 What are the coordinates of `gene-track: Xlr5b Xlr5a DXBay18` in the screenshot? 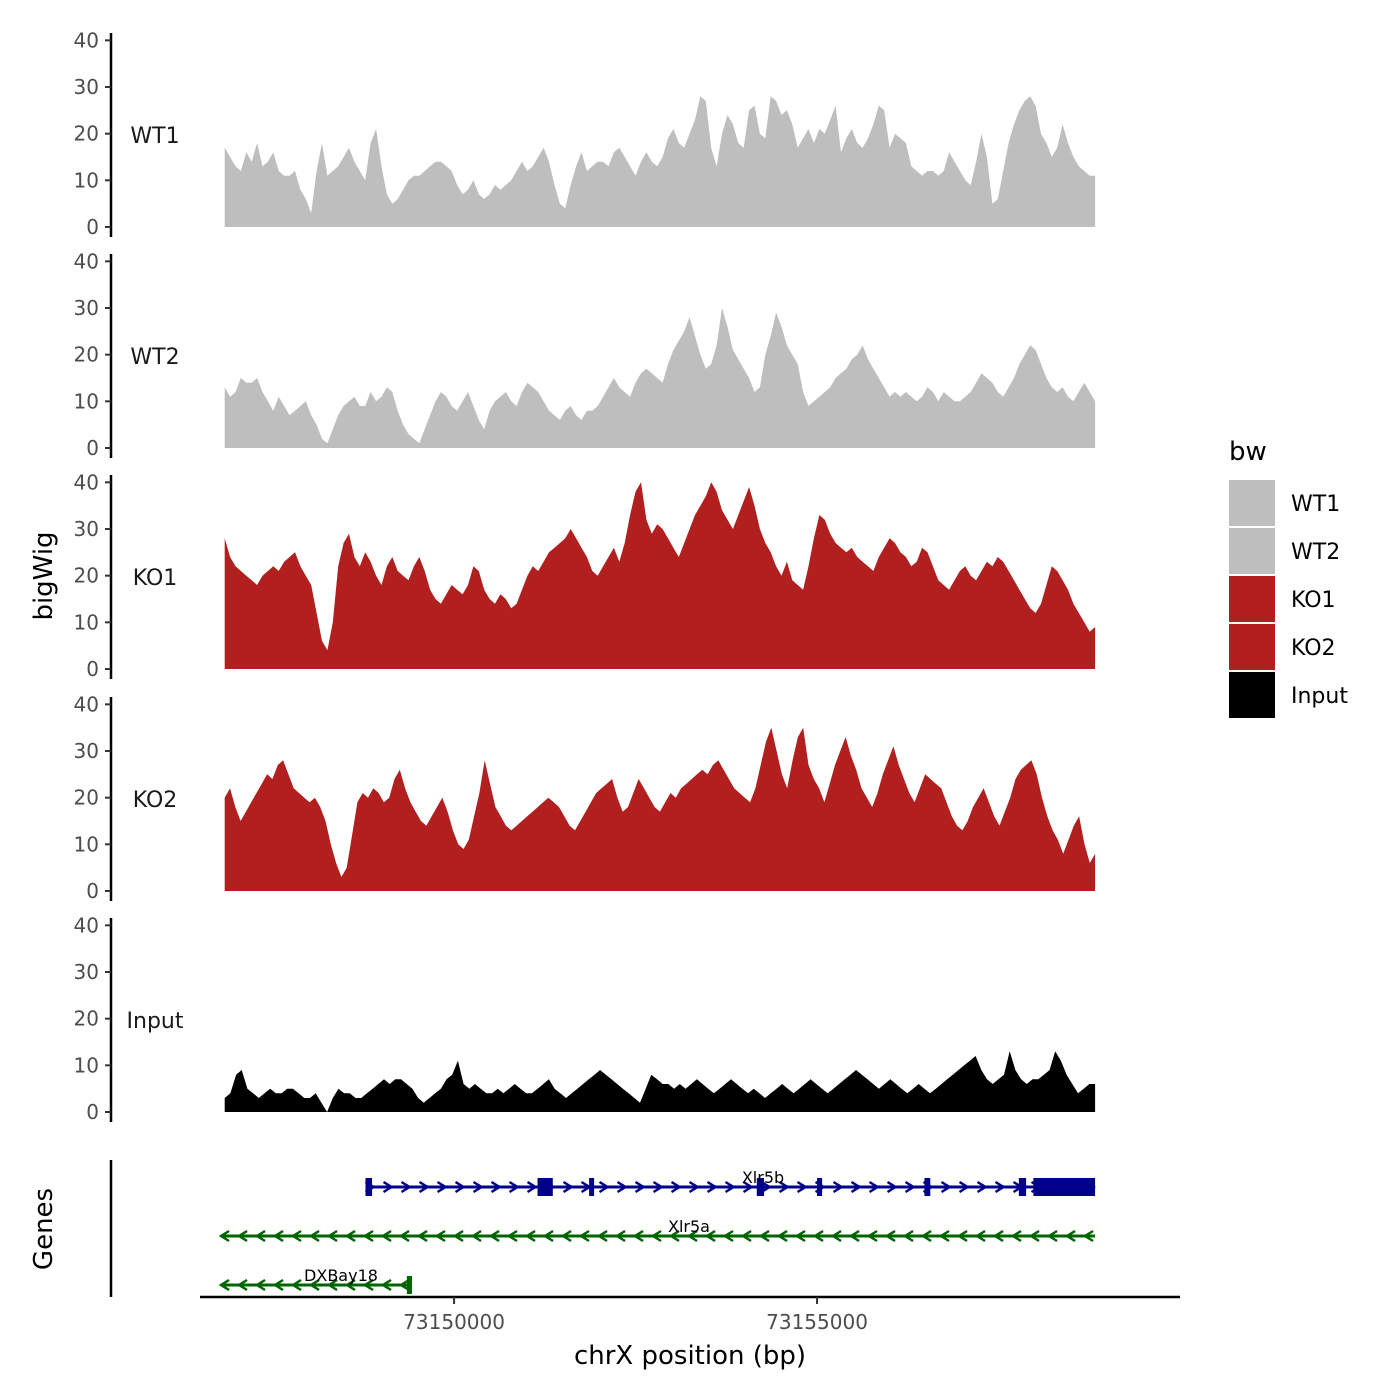 It's located at (602, 1228).